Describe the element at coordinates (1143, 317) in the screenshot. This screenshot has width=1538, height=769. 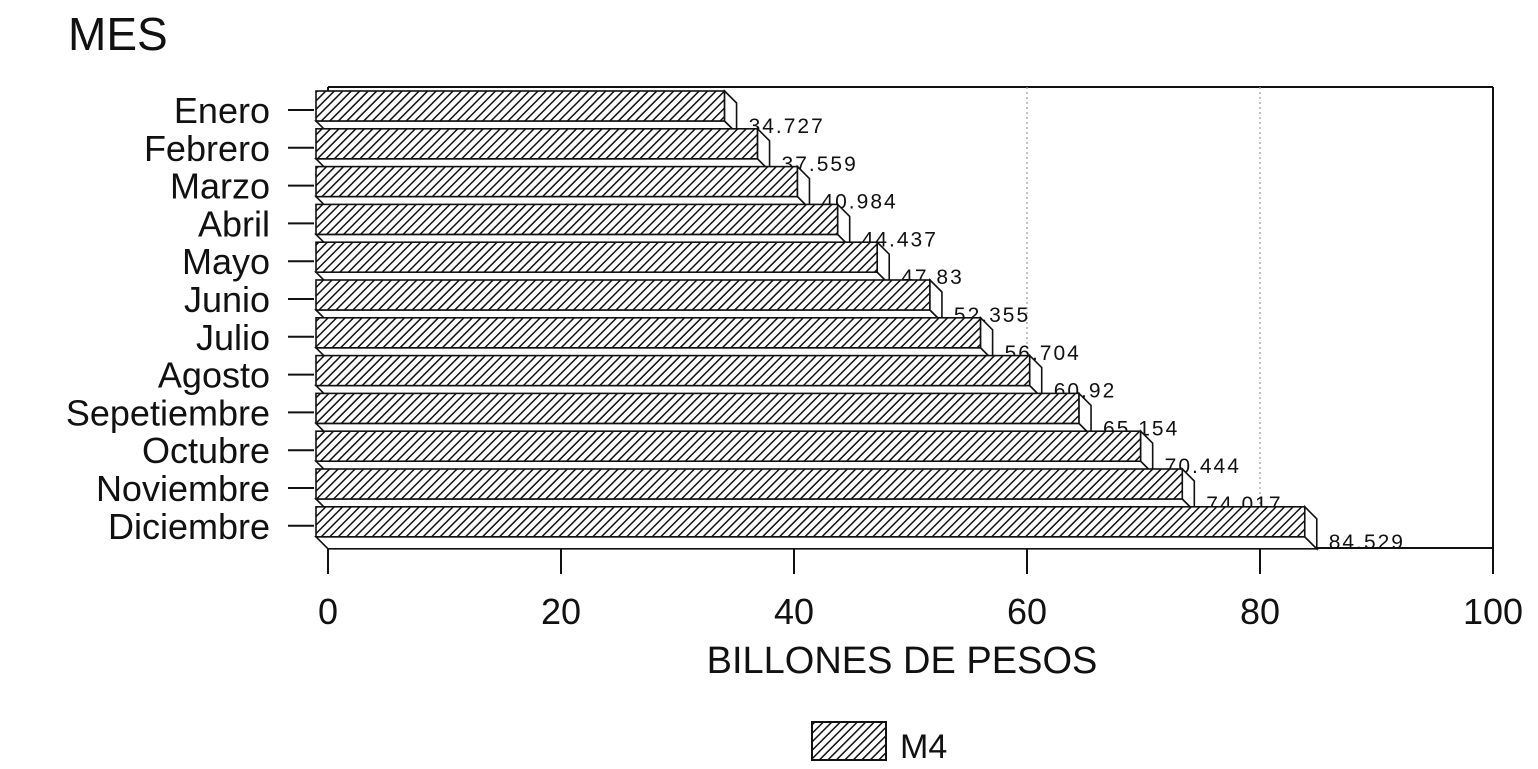
I see `gridlines` at that location.